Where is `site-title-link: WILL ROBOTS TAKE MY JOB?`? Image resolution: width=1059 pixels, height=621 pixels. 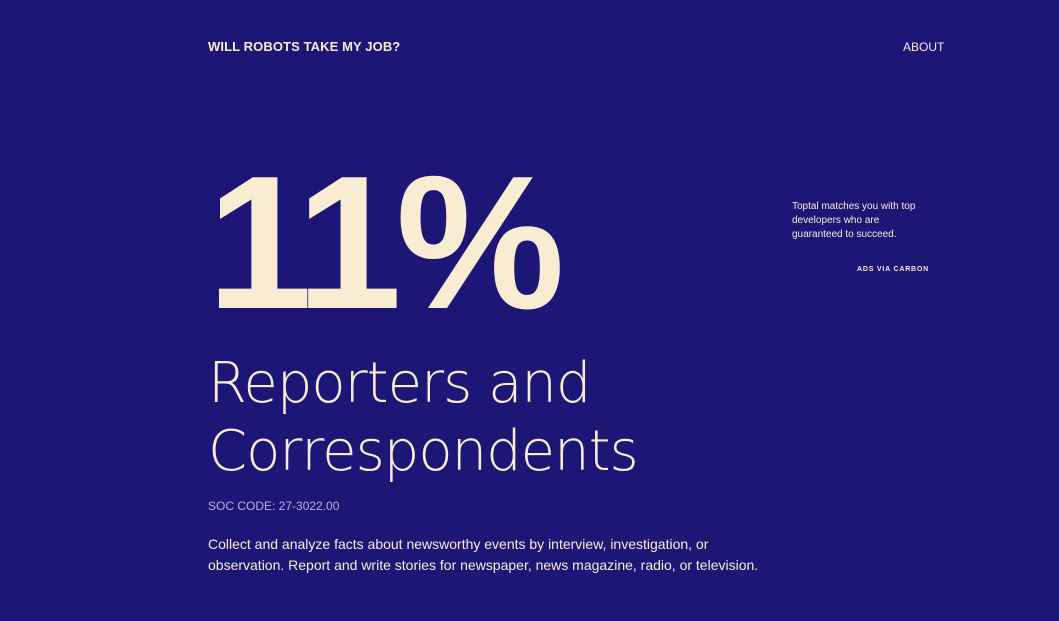 site-title-link: WILL ROBOTS TAKE MY JOB? is located at coordinates (304, 46).